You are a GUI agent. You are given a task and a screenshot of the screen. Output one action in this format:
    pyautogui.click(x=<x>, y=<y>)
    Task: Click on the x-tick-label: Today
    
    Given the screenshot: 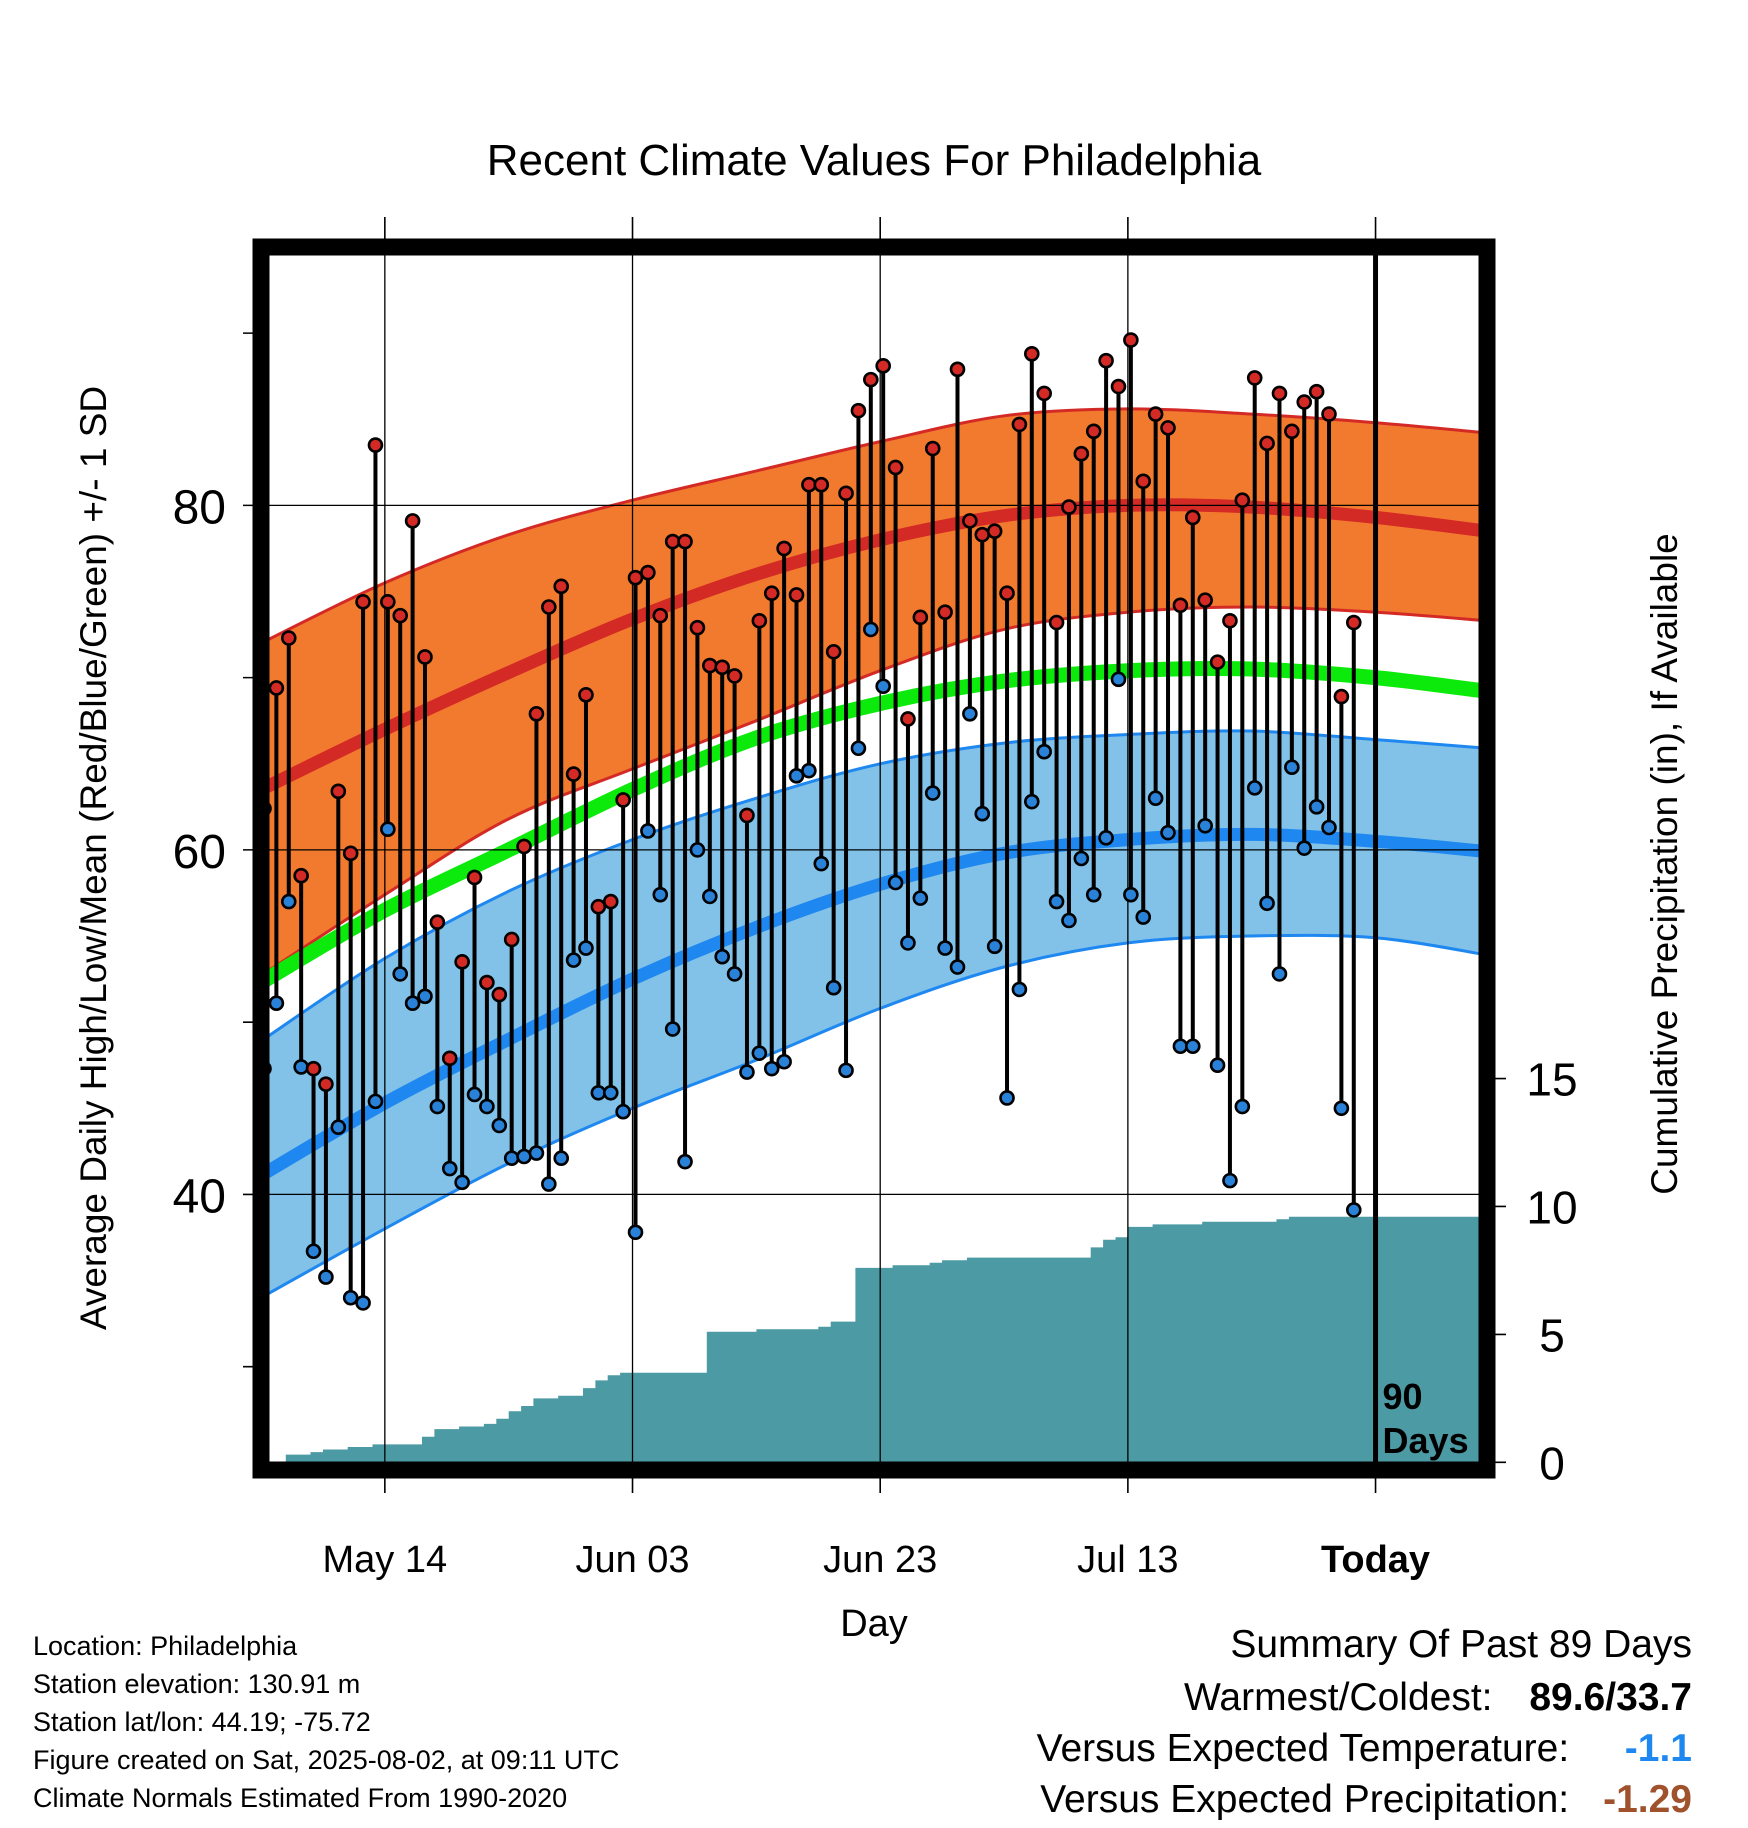 What is the action you would take?
    pyautogui.click(x=1375, y=1560)
    